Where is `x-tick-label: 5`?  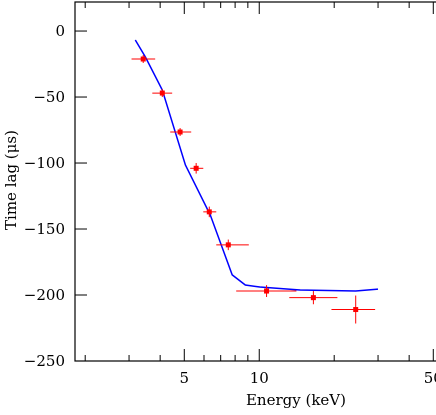 x-tick-label: 5 is located at coordinates (185, 378).